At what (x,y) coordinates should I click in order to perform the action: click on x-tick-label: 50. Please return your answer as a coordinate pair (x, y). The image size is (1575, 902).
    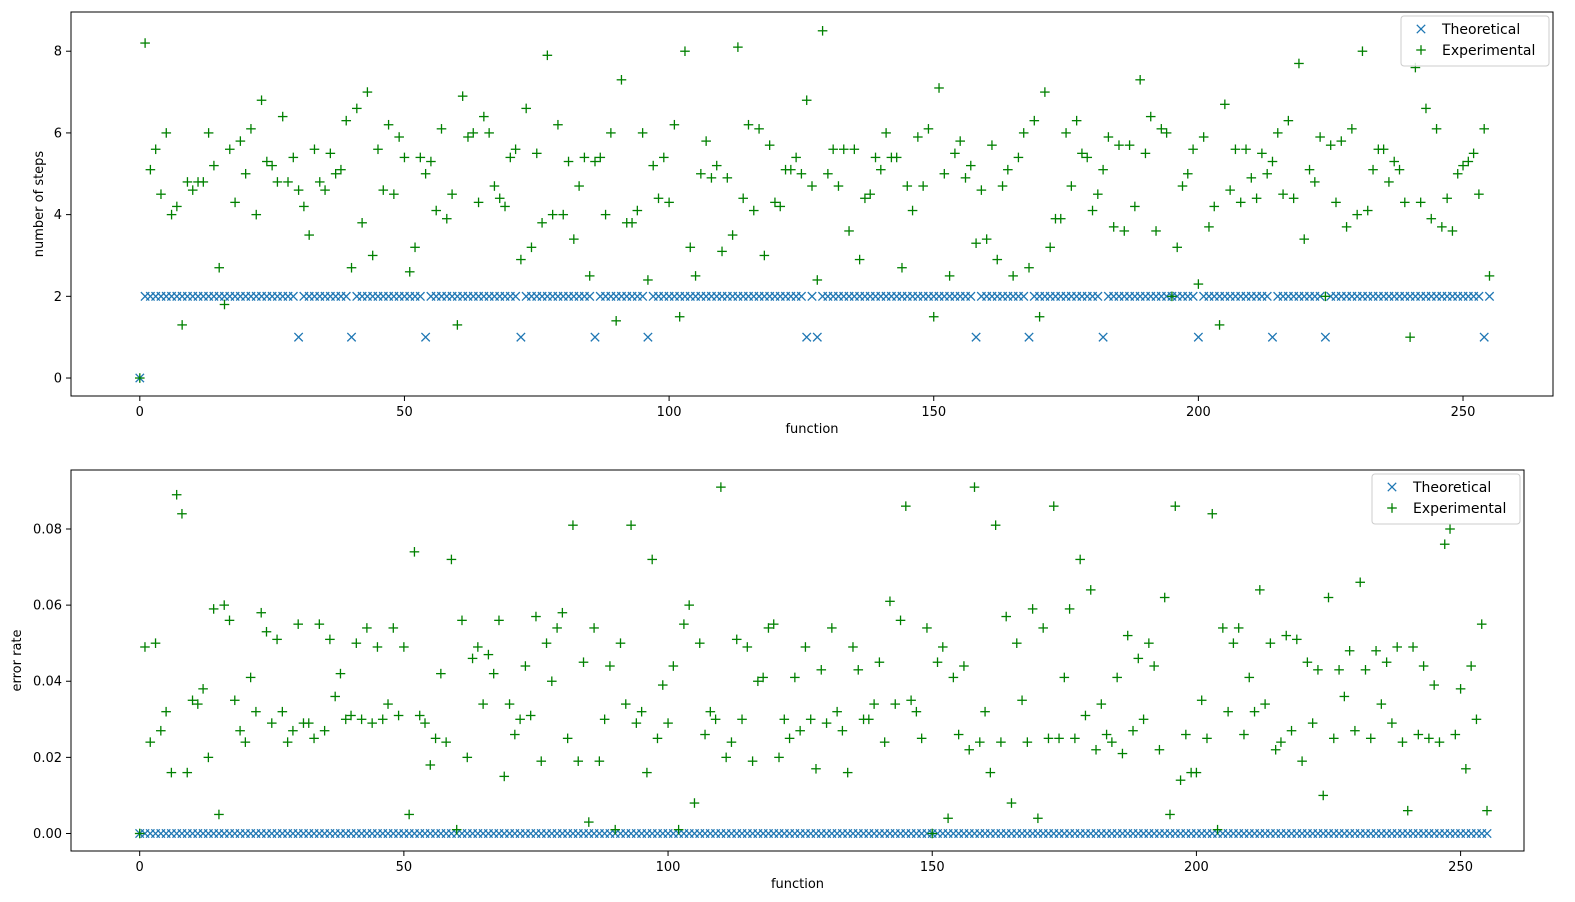
    Looking at the image, I should click on (404, 867).